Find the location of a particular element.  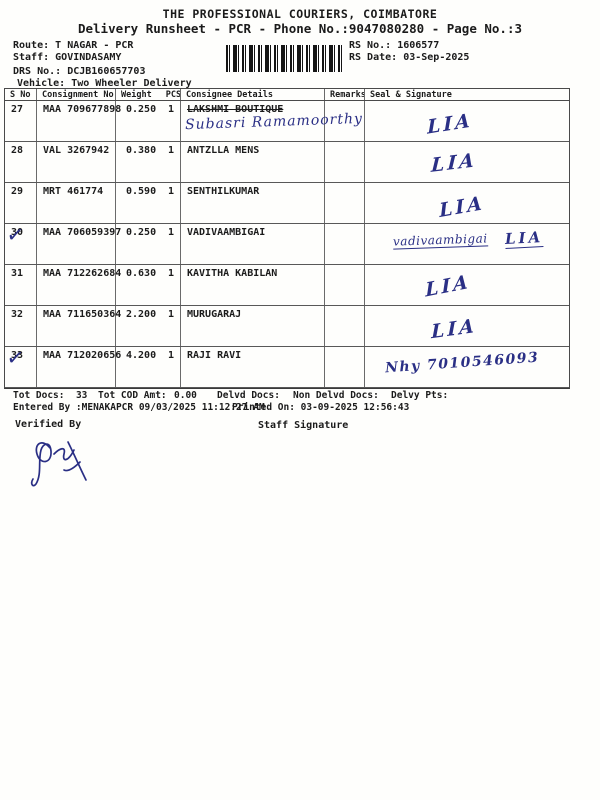

tot-docs-value: 33 is located at coordinates (81, 395).